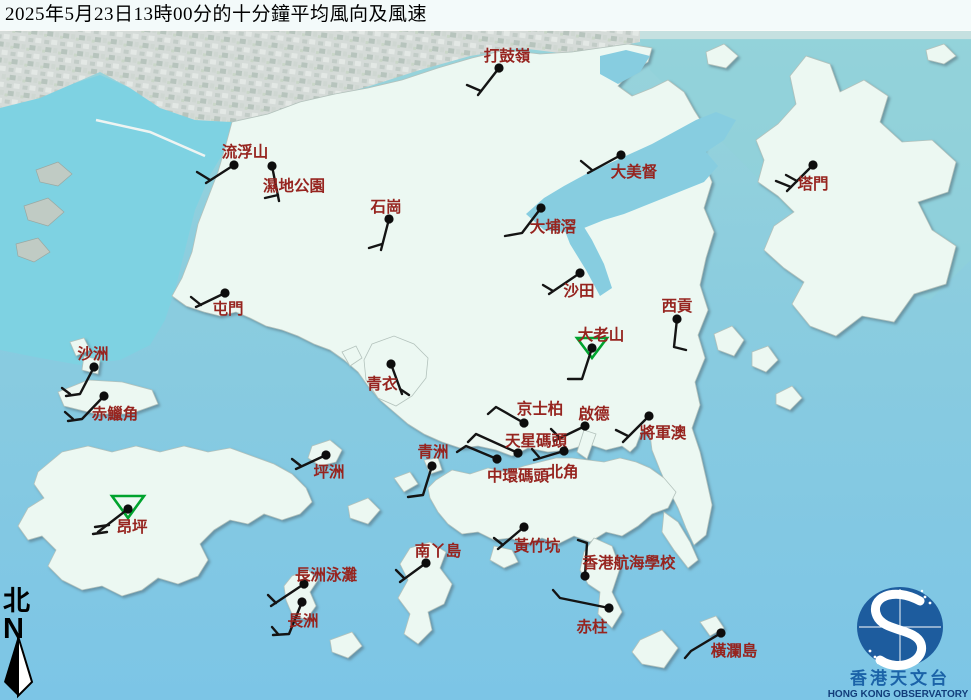  Describe the element at coordinates (385, 206) in the screenshot. I see `station-label: 石崗` at that location.